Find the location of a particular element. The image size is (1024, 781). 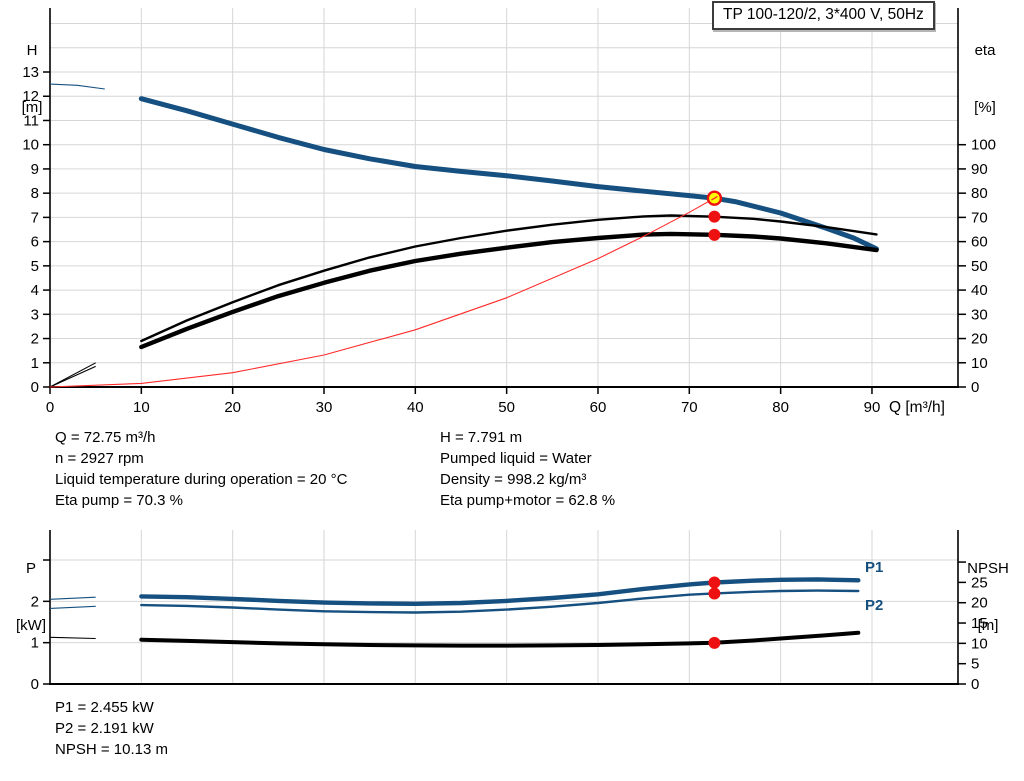

h-axis-unit: H [m] is located at coordinates (32, 79).